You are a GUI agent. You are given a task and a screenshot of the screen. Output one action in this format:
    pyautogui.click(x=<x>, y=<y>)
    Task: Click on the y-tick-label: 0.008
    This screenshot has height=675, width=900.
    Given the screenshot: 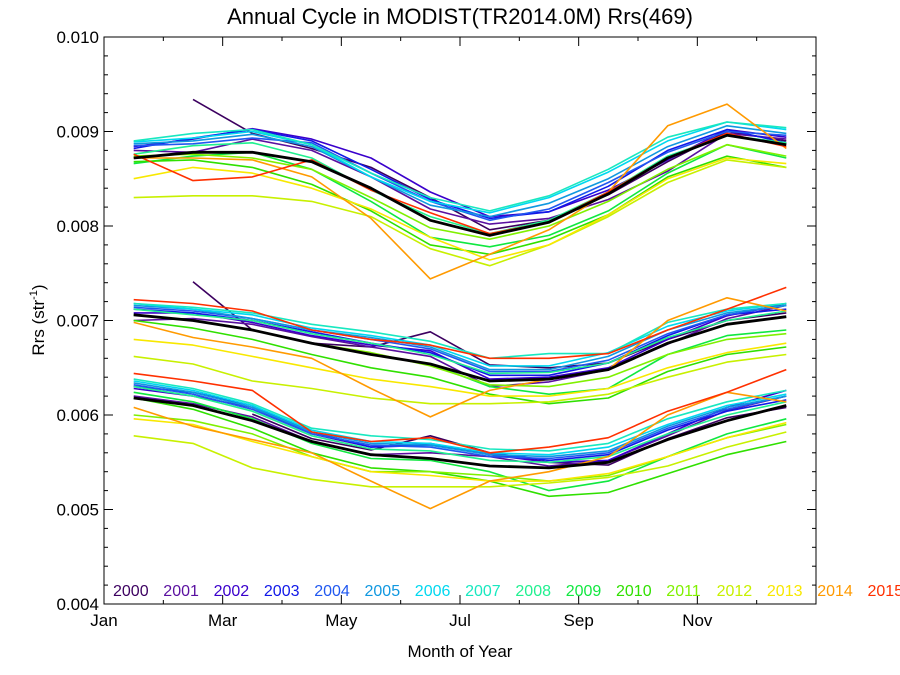 What is the action you would take?
    pyautogui.click(x=77, y=226)
    